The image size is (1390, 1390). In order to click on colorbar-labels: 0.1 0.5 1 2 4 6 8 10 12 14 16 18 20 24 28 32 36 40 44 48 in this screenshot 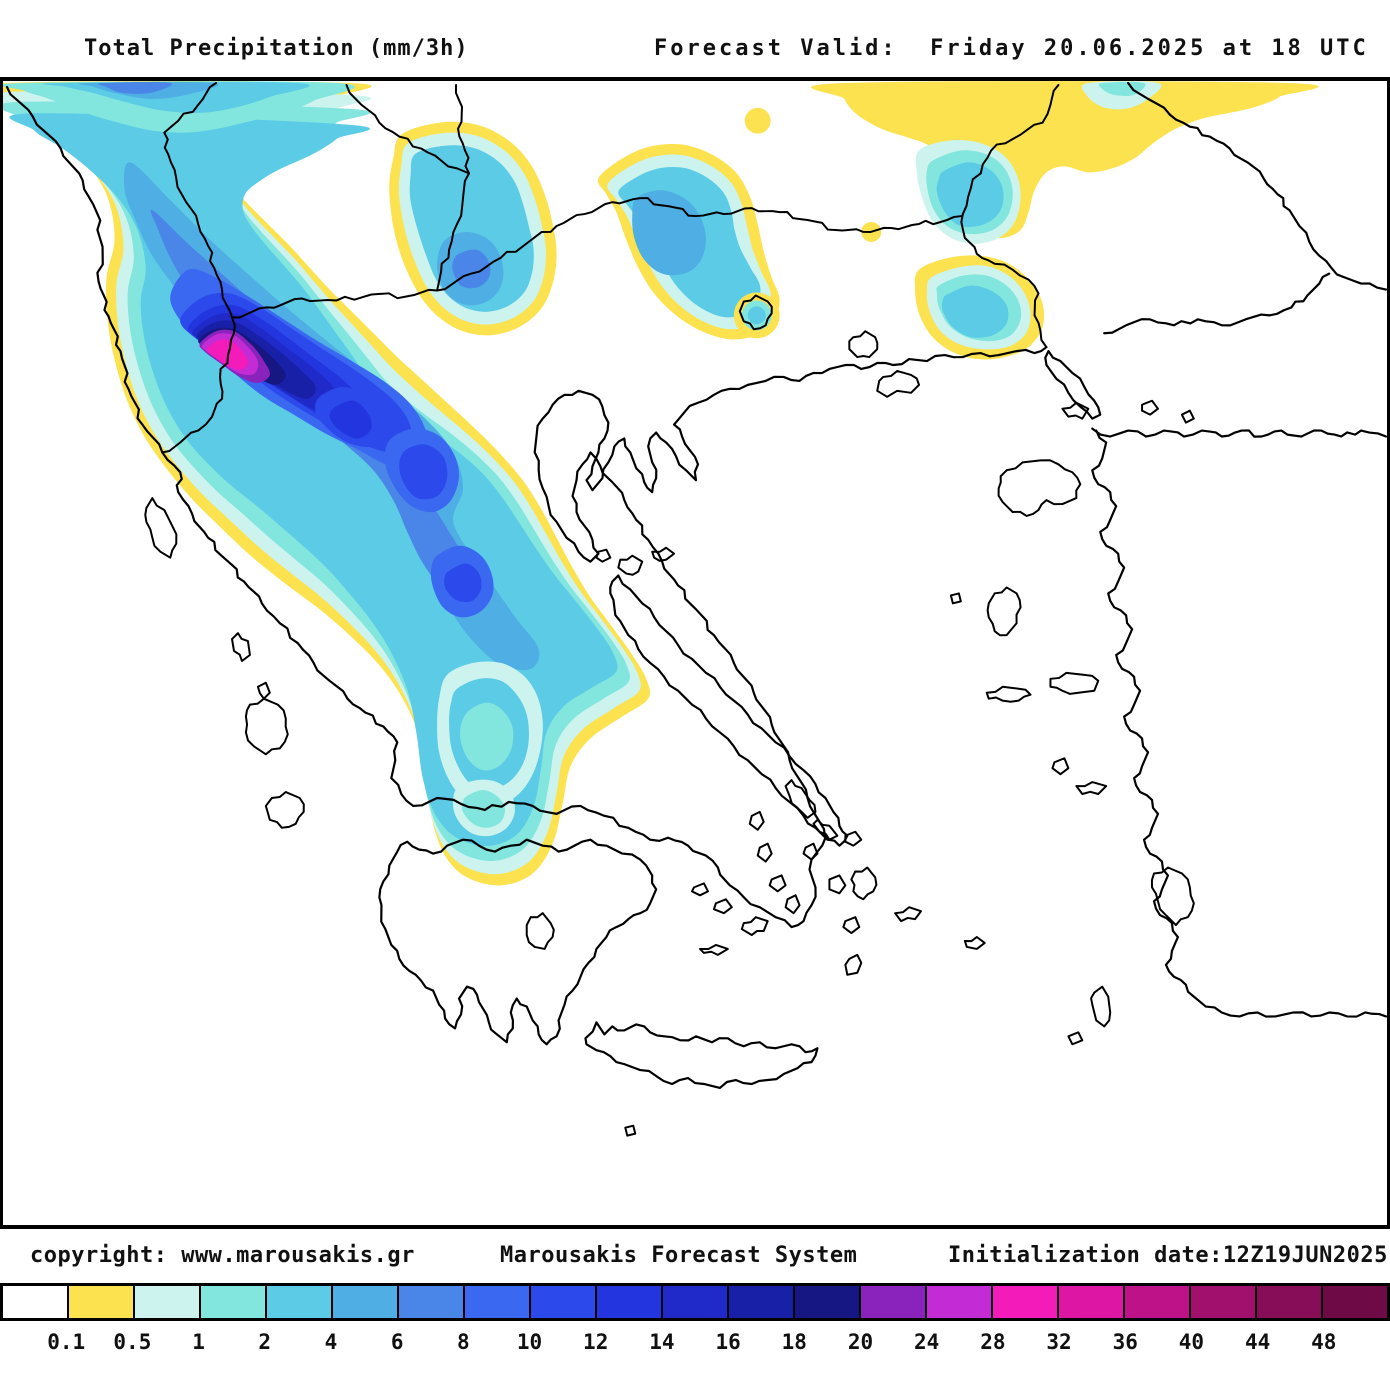, I will do `click(695, 1345)`.